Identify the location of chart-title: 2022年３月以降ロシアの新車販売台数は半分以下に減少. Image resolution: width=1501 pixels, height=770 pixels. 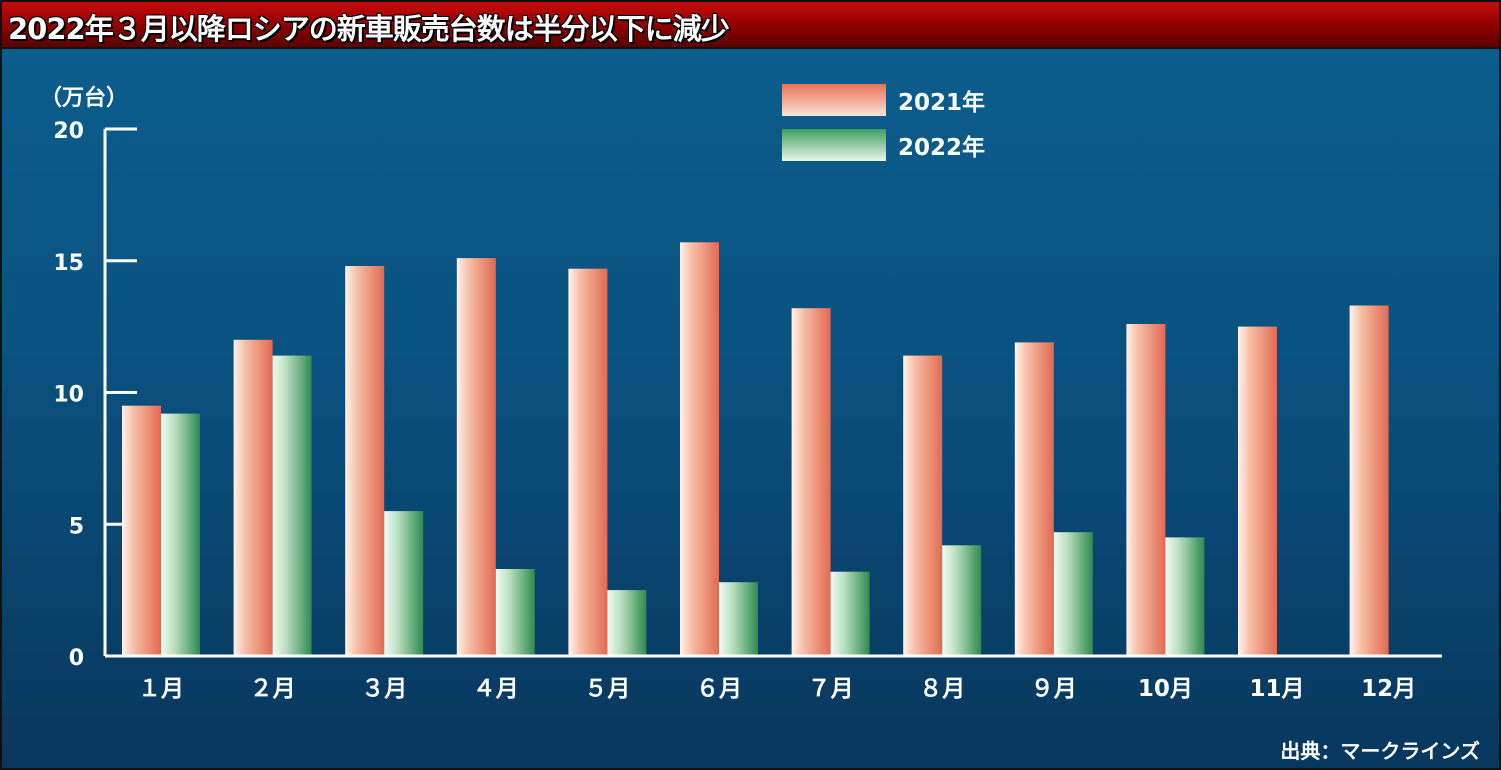
(369, 29).